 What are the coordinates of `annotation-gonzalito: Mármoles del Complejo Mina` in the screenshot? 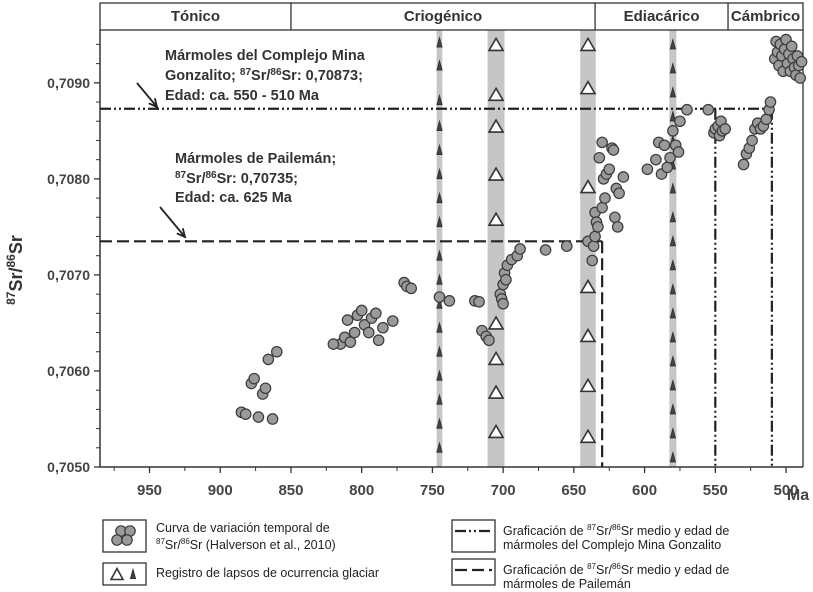 It's located at (265, 56).